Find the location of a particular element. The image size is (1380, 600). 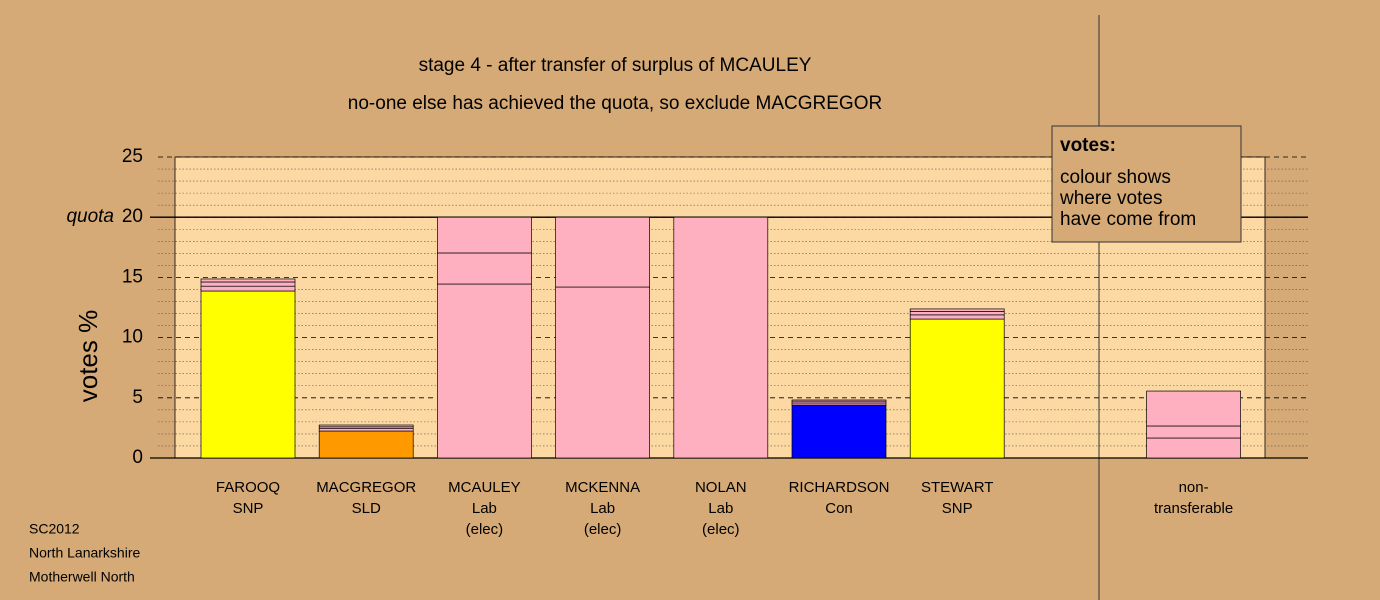

x-tick-label: STEWART is located at coordinates (957, 487).